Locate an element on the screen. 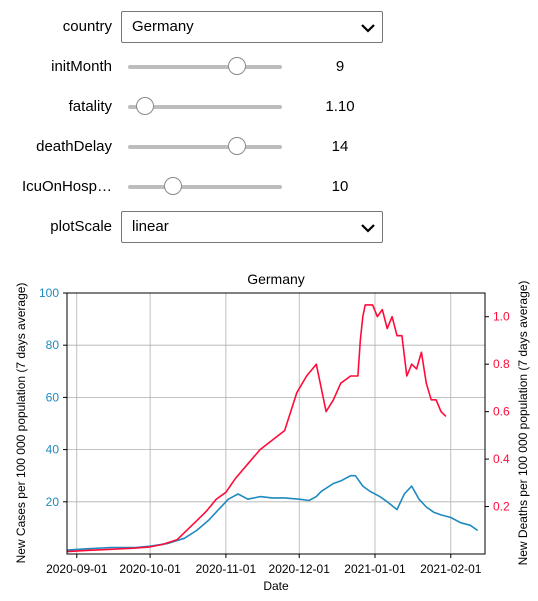  x-tick-label: 2021-02-01 is located at coordinates (451, 569).